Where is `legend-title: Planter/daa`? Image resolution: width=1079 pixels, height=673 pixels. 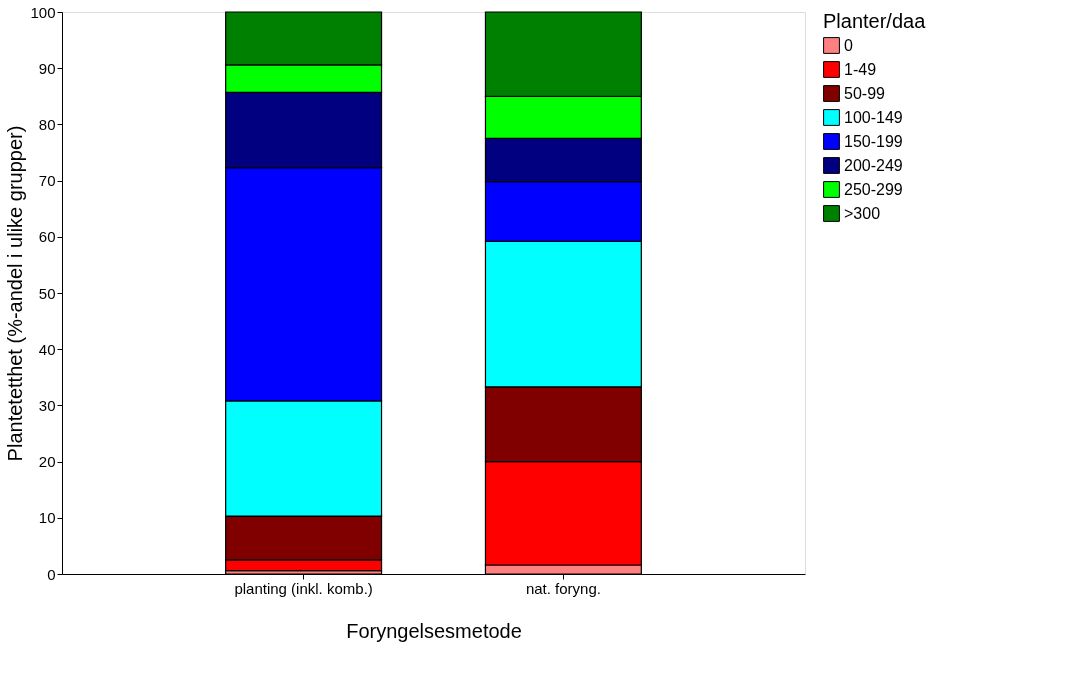
legend-title: Planter/daa is located at coordinates (875, 21).